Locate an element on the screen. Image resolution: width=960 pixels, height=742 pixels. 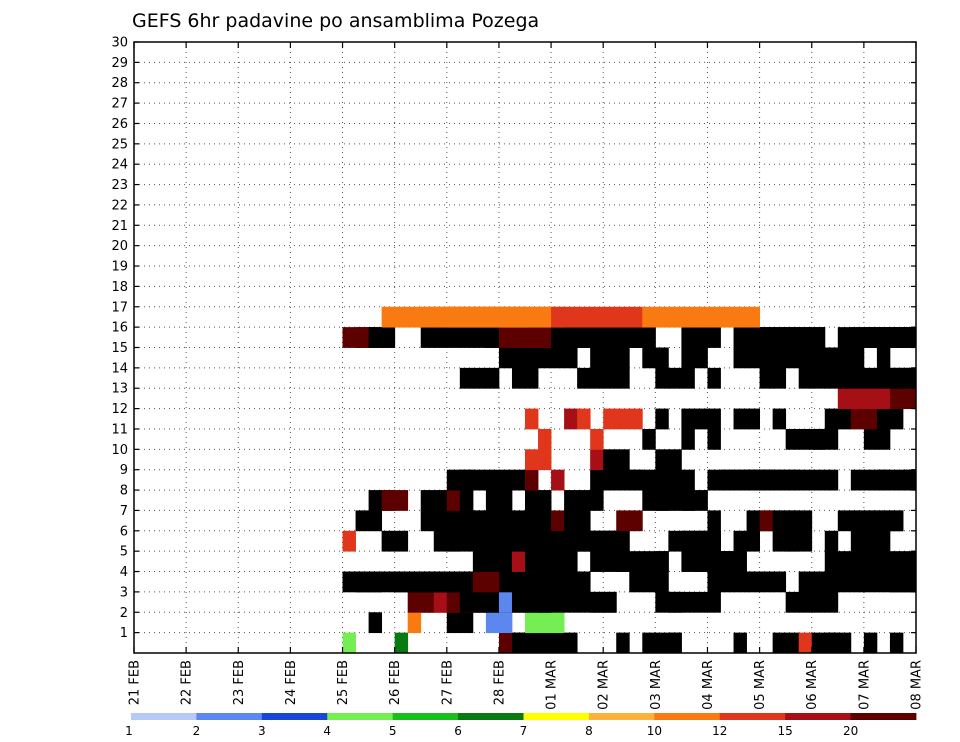
legend-label: 6 is located at coordinates (458, 731).